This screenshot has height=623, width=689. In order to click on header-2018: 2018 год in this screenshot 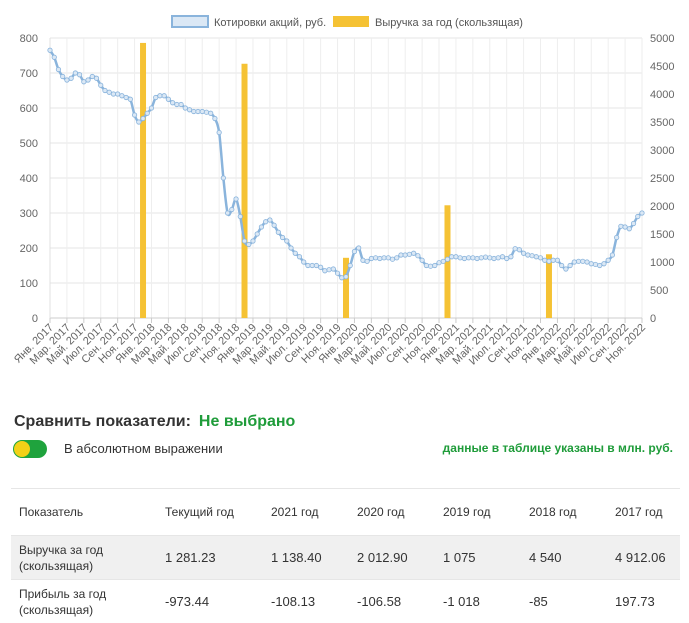, I will do `click(564, 512)`.